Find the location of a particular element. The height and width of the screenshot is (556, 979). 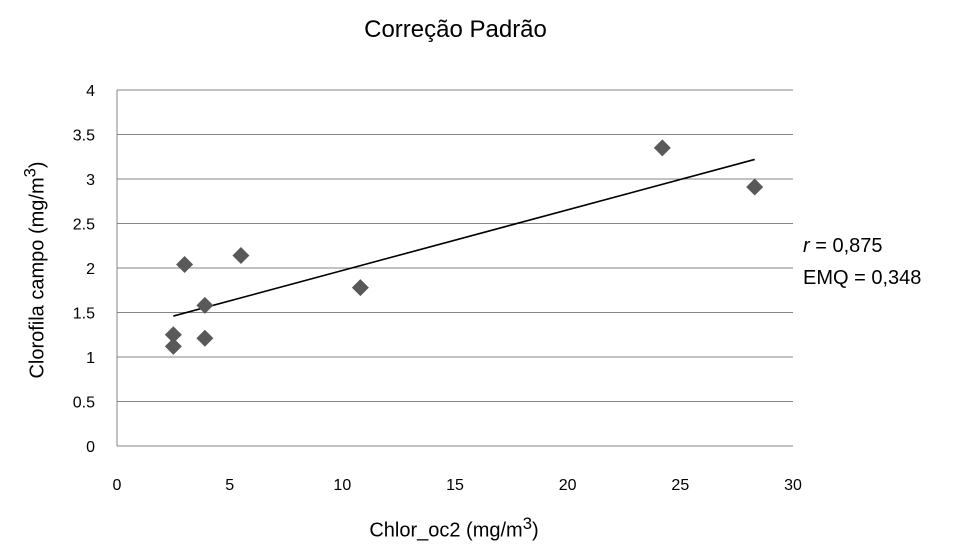

x-axis-label: Chlor_oc2 (mg/m3) is located at coordinates (454, 528).